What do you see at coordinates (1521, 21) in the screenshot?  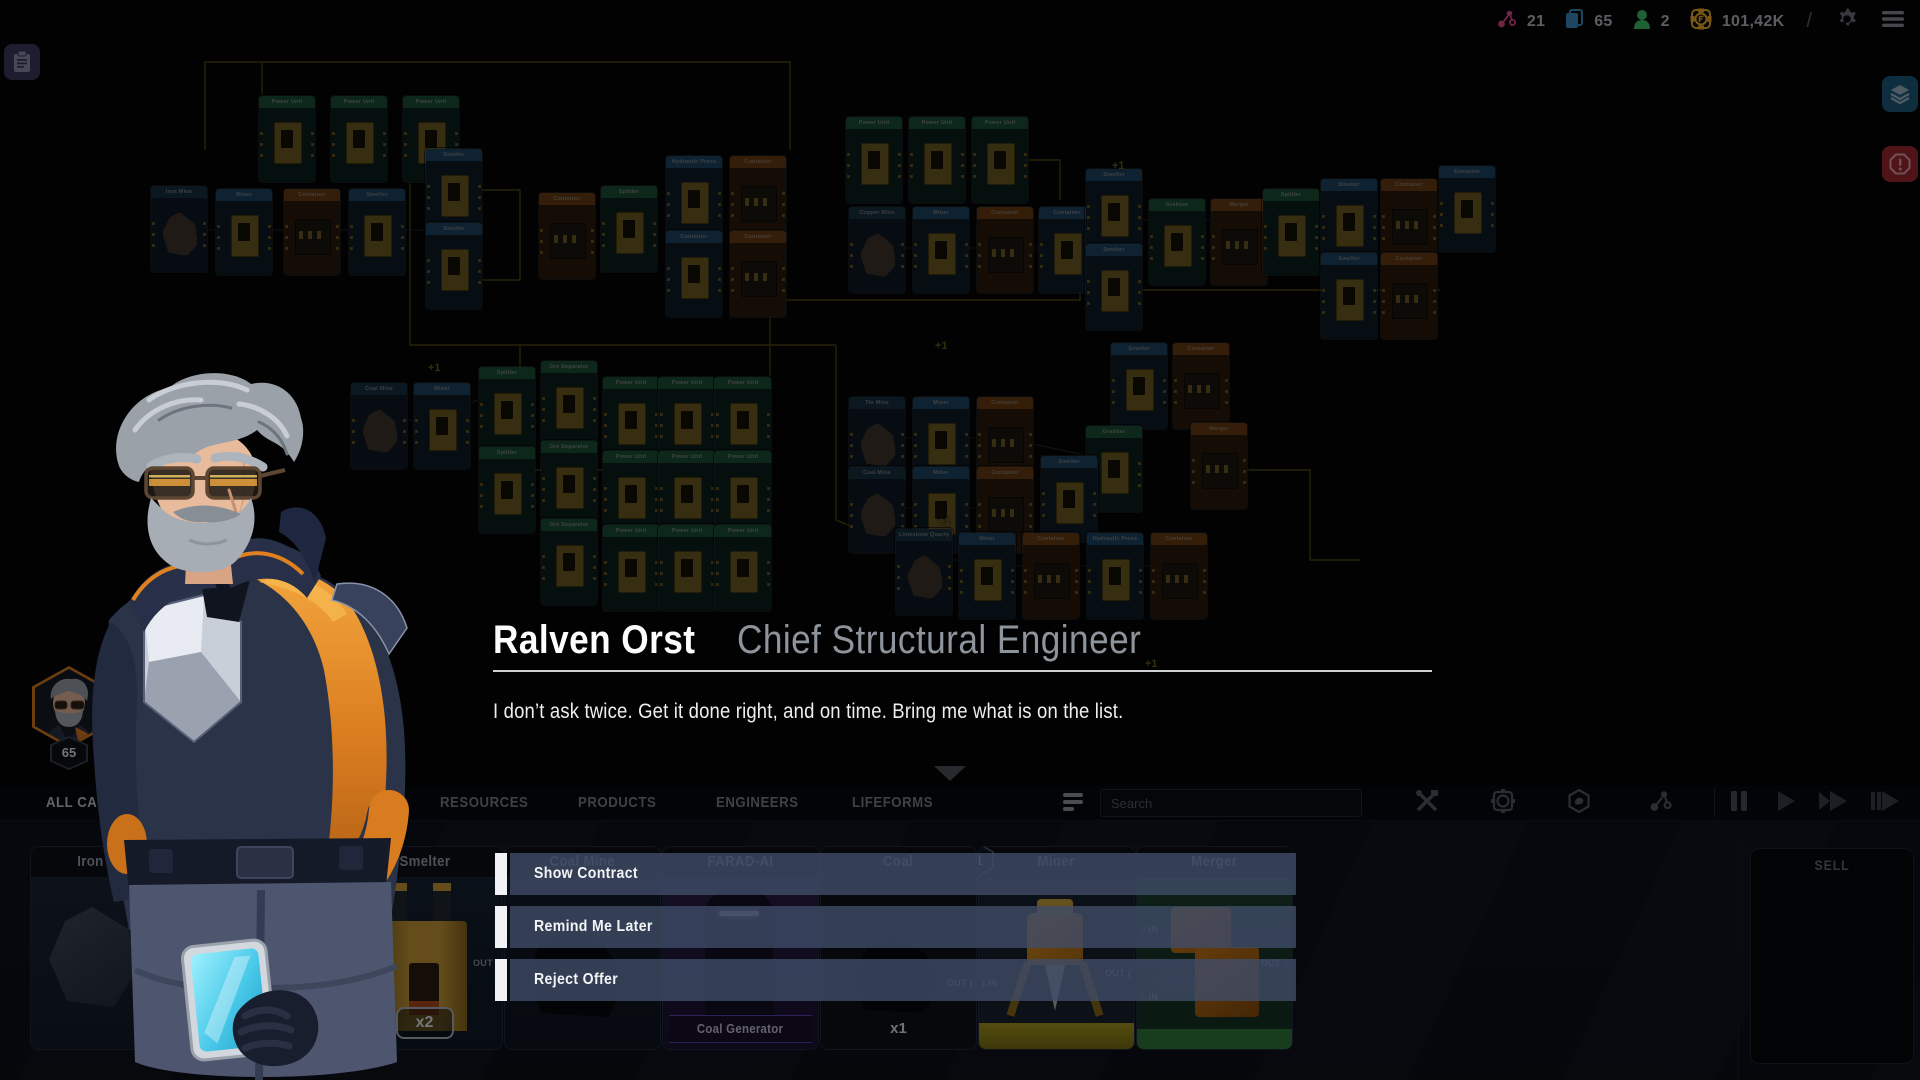 I see `hud-stat: 21` at bounding box center [1521, 21].